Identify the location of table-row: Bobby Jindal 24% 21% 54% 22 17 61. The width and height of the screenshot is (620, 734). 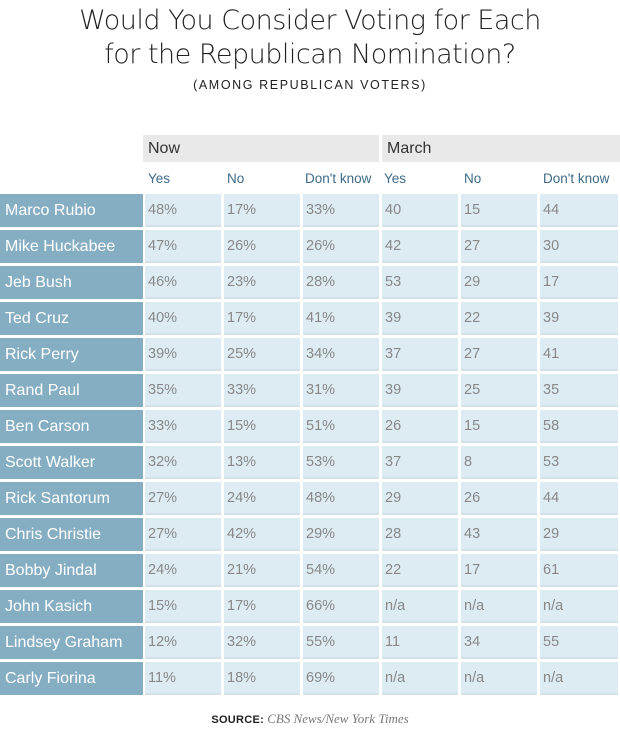
(310, 570).